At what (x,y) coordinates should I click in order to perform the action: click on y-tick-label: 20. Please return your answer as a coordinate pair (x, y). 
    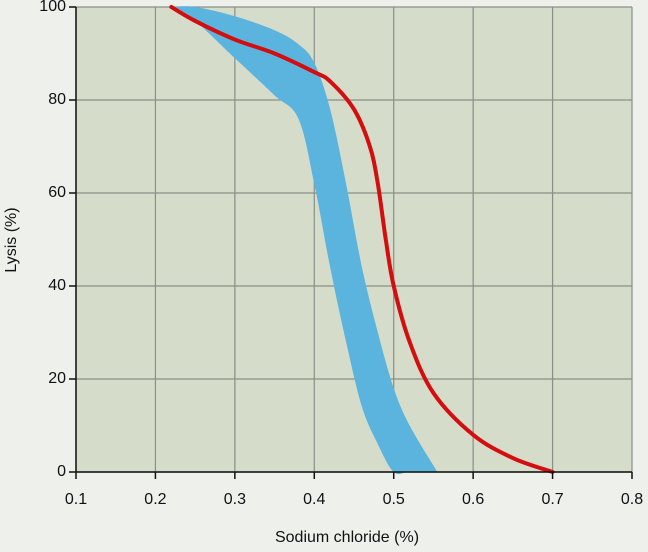
    Looking at the image, I should click on (57, 378).